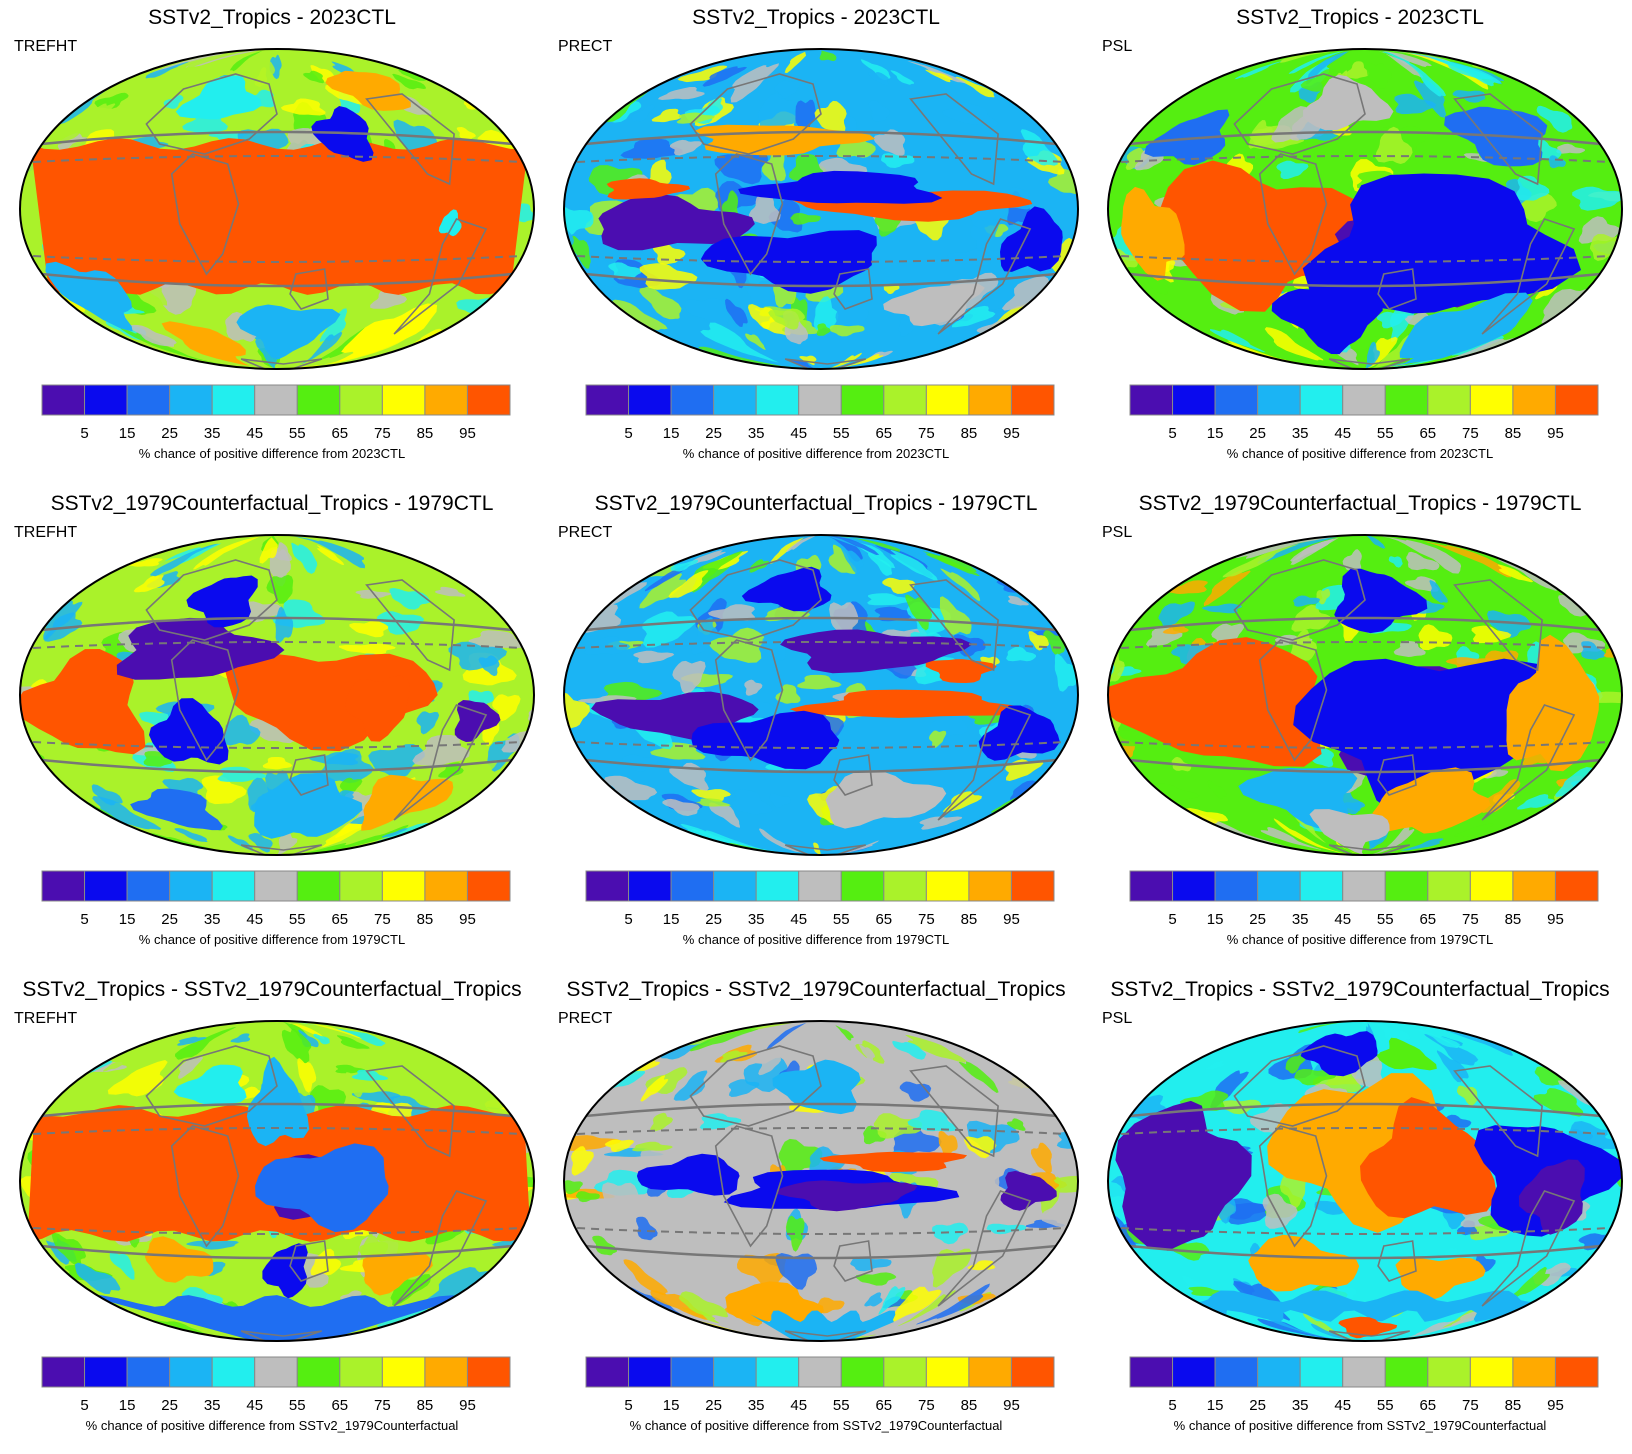 The image size is (1632, 1454). What do you see at coordinates (1342, 1405) in the screenshot?
I see `colorbar-tick-label: 45` at bounding box center [1342, 1405].